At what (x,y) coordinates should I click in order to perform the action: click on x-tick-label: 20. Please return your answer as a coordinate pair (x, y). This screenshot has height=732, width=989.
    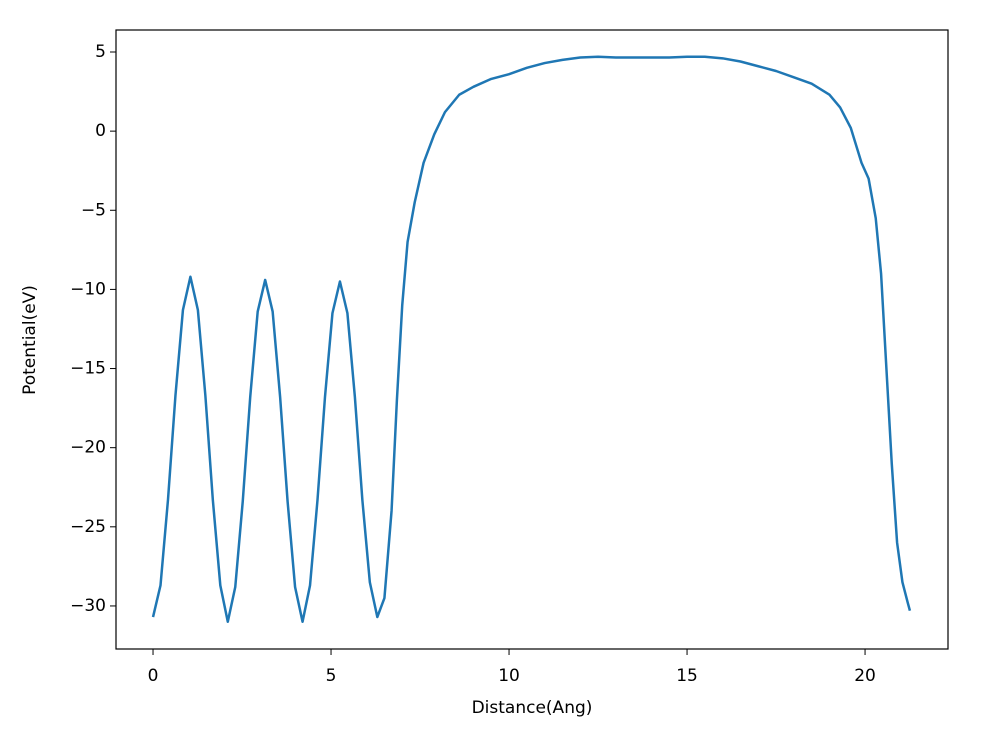
    Looking at the image, I should click on (865, 676).